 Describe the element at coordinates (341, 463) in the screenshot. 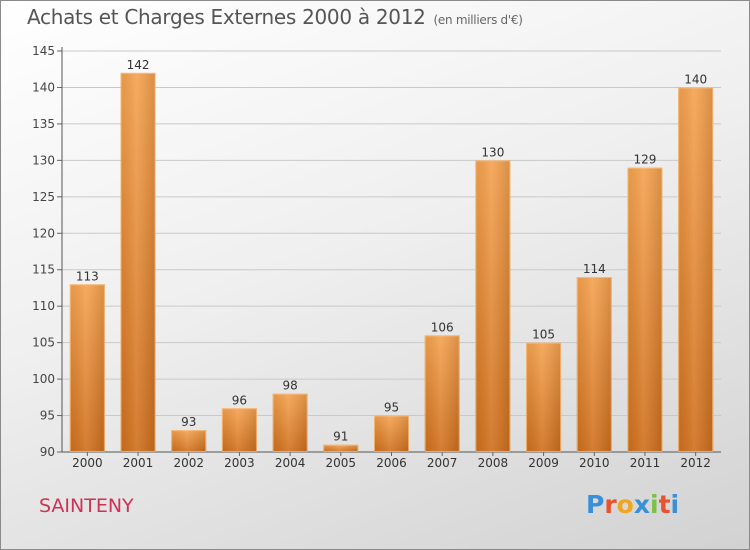

I see `x-tick-label: 2005` at that location.